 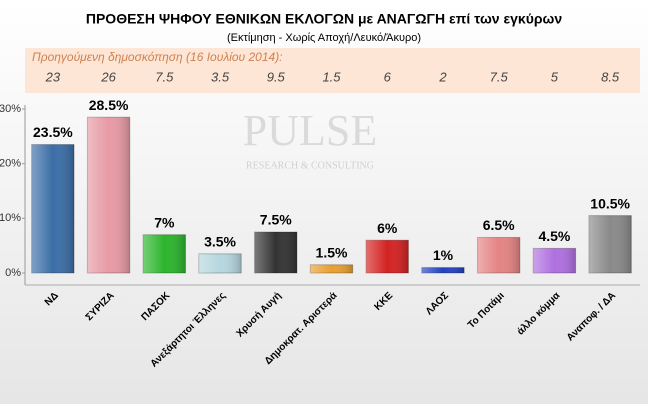 I want to click on value-label: 3.5%, so click(x=220, y=242).